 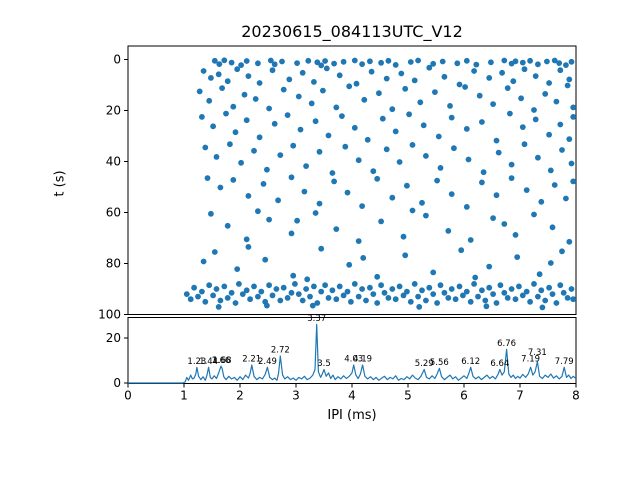 I want to click on ipi-y-tick-label: 20, so click(x=113, y=338).